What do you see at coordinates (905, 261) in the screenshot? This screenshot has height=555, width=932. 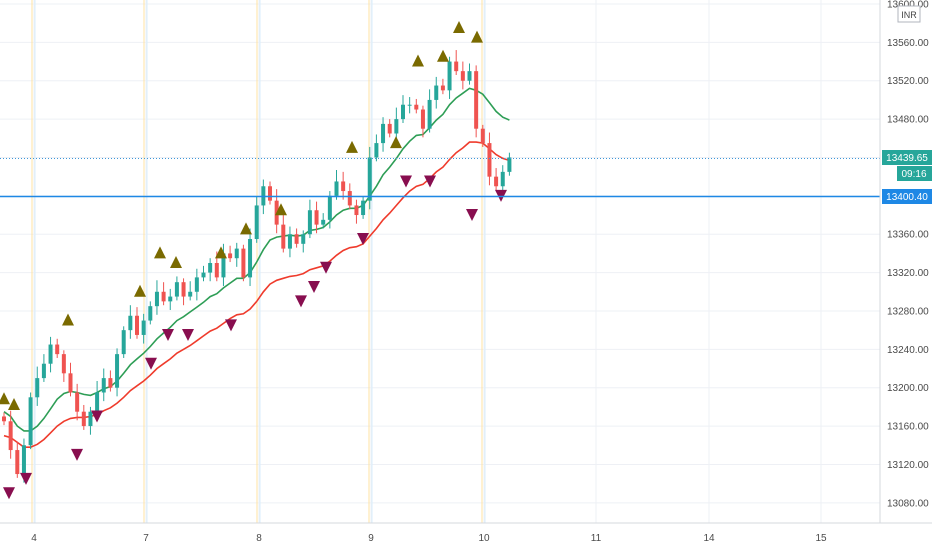 I see `price-axis` at bounding box center [905, 261].